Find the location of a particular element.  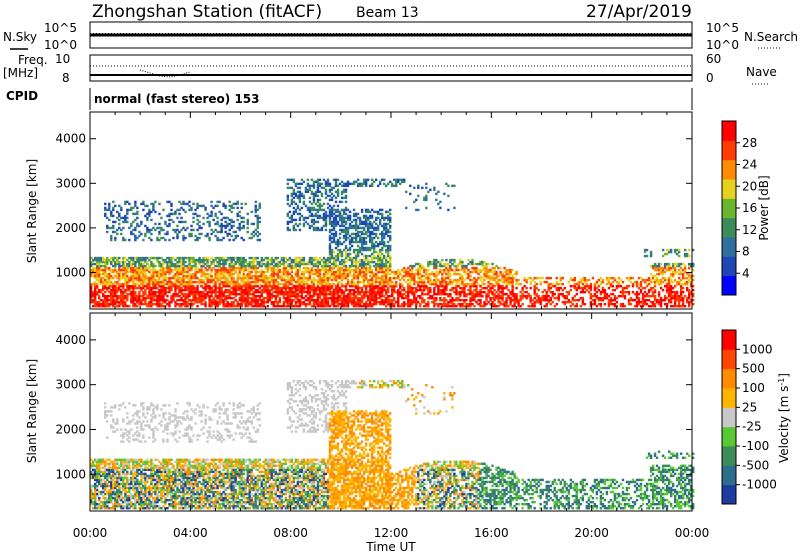

nsky-label: N.Sky is located at coordinates (20, 37).